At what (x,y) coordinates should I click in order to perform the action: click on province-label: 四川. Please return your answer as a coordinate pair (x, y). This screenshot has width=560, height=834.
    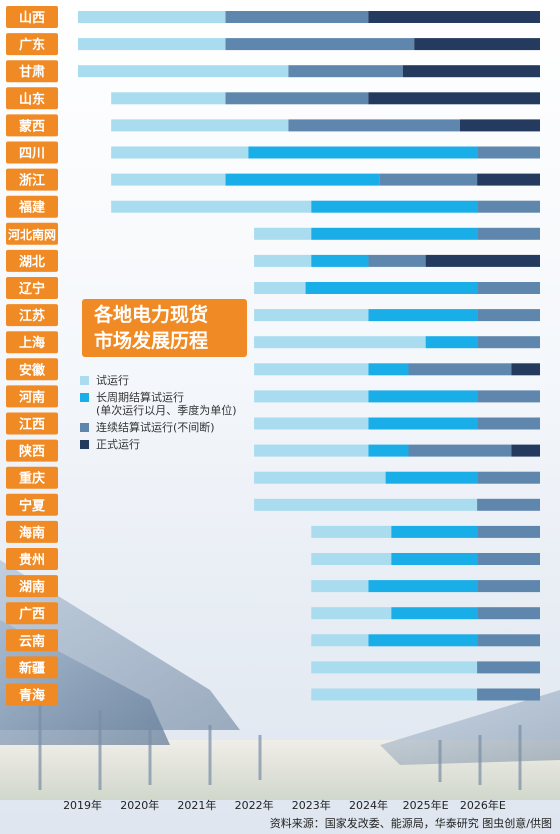
    Looking at the image, I should click on (32, 154).